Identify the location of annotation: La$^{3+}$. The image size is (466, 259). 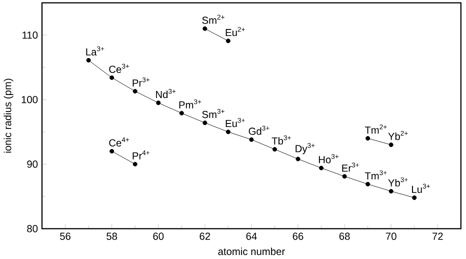
(95, 51).